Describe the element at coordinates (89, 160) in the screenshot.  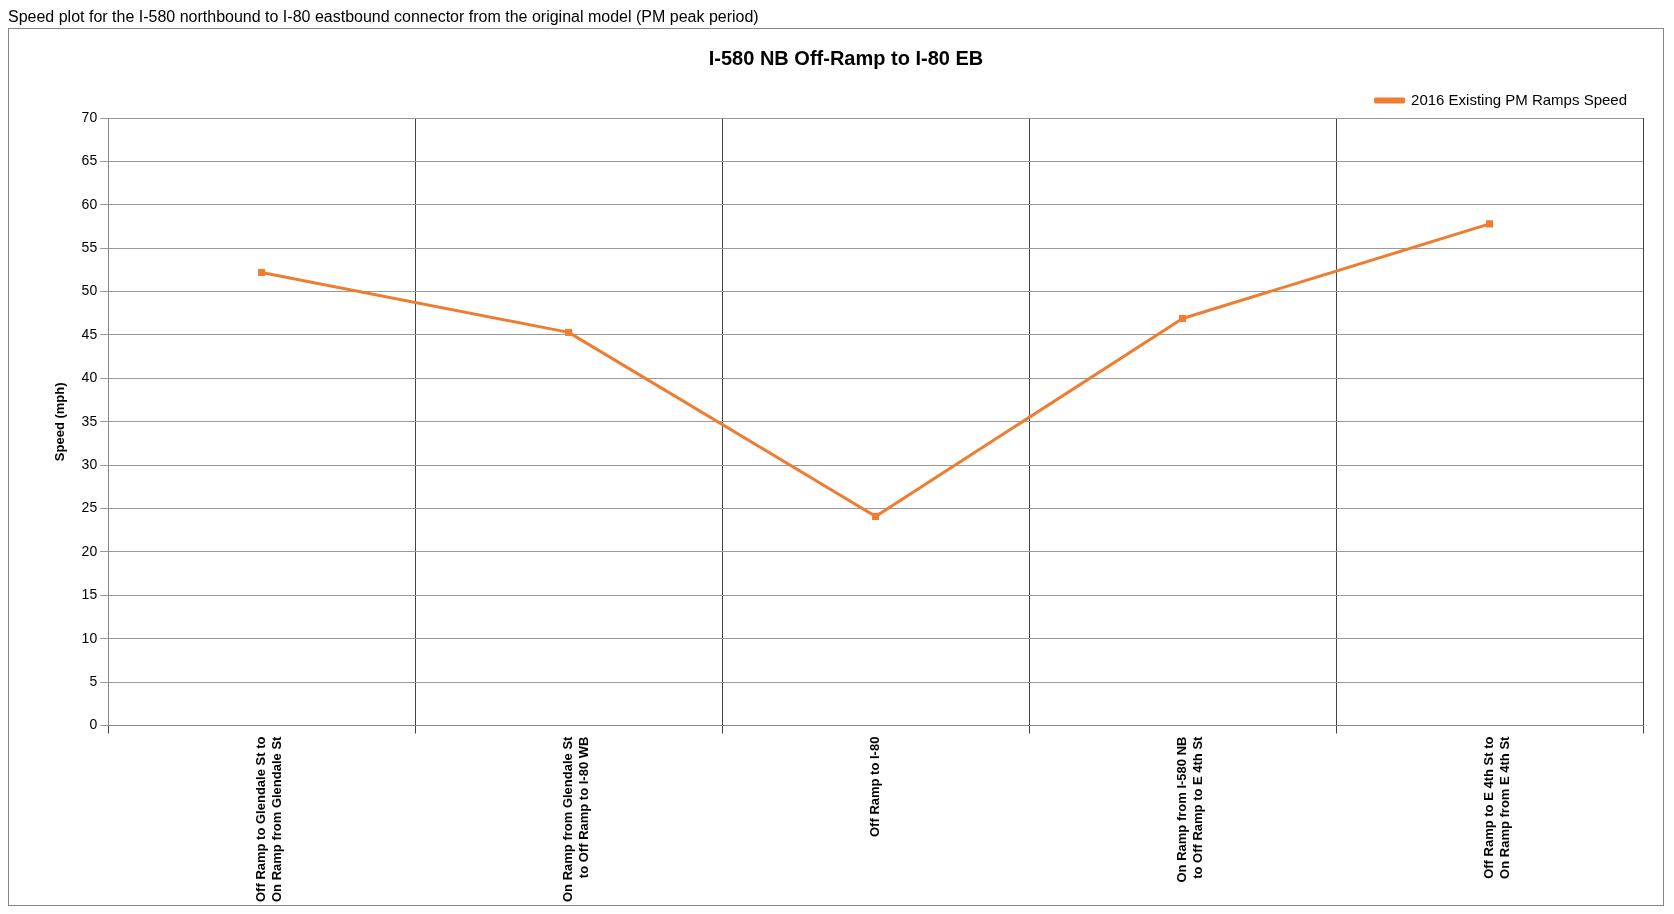
I see `y-tick-label: 65` at that location.